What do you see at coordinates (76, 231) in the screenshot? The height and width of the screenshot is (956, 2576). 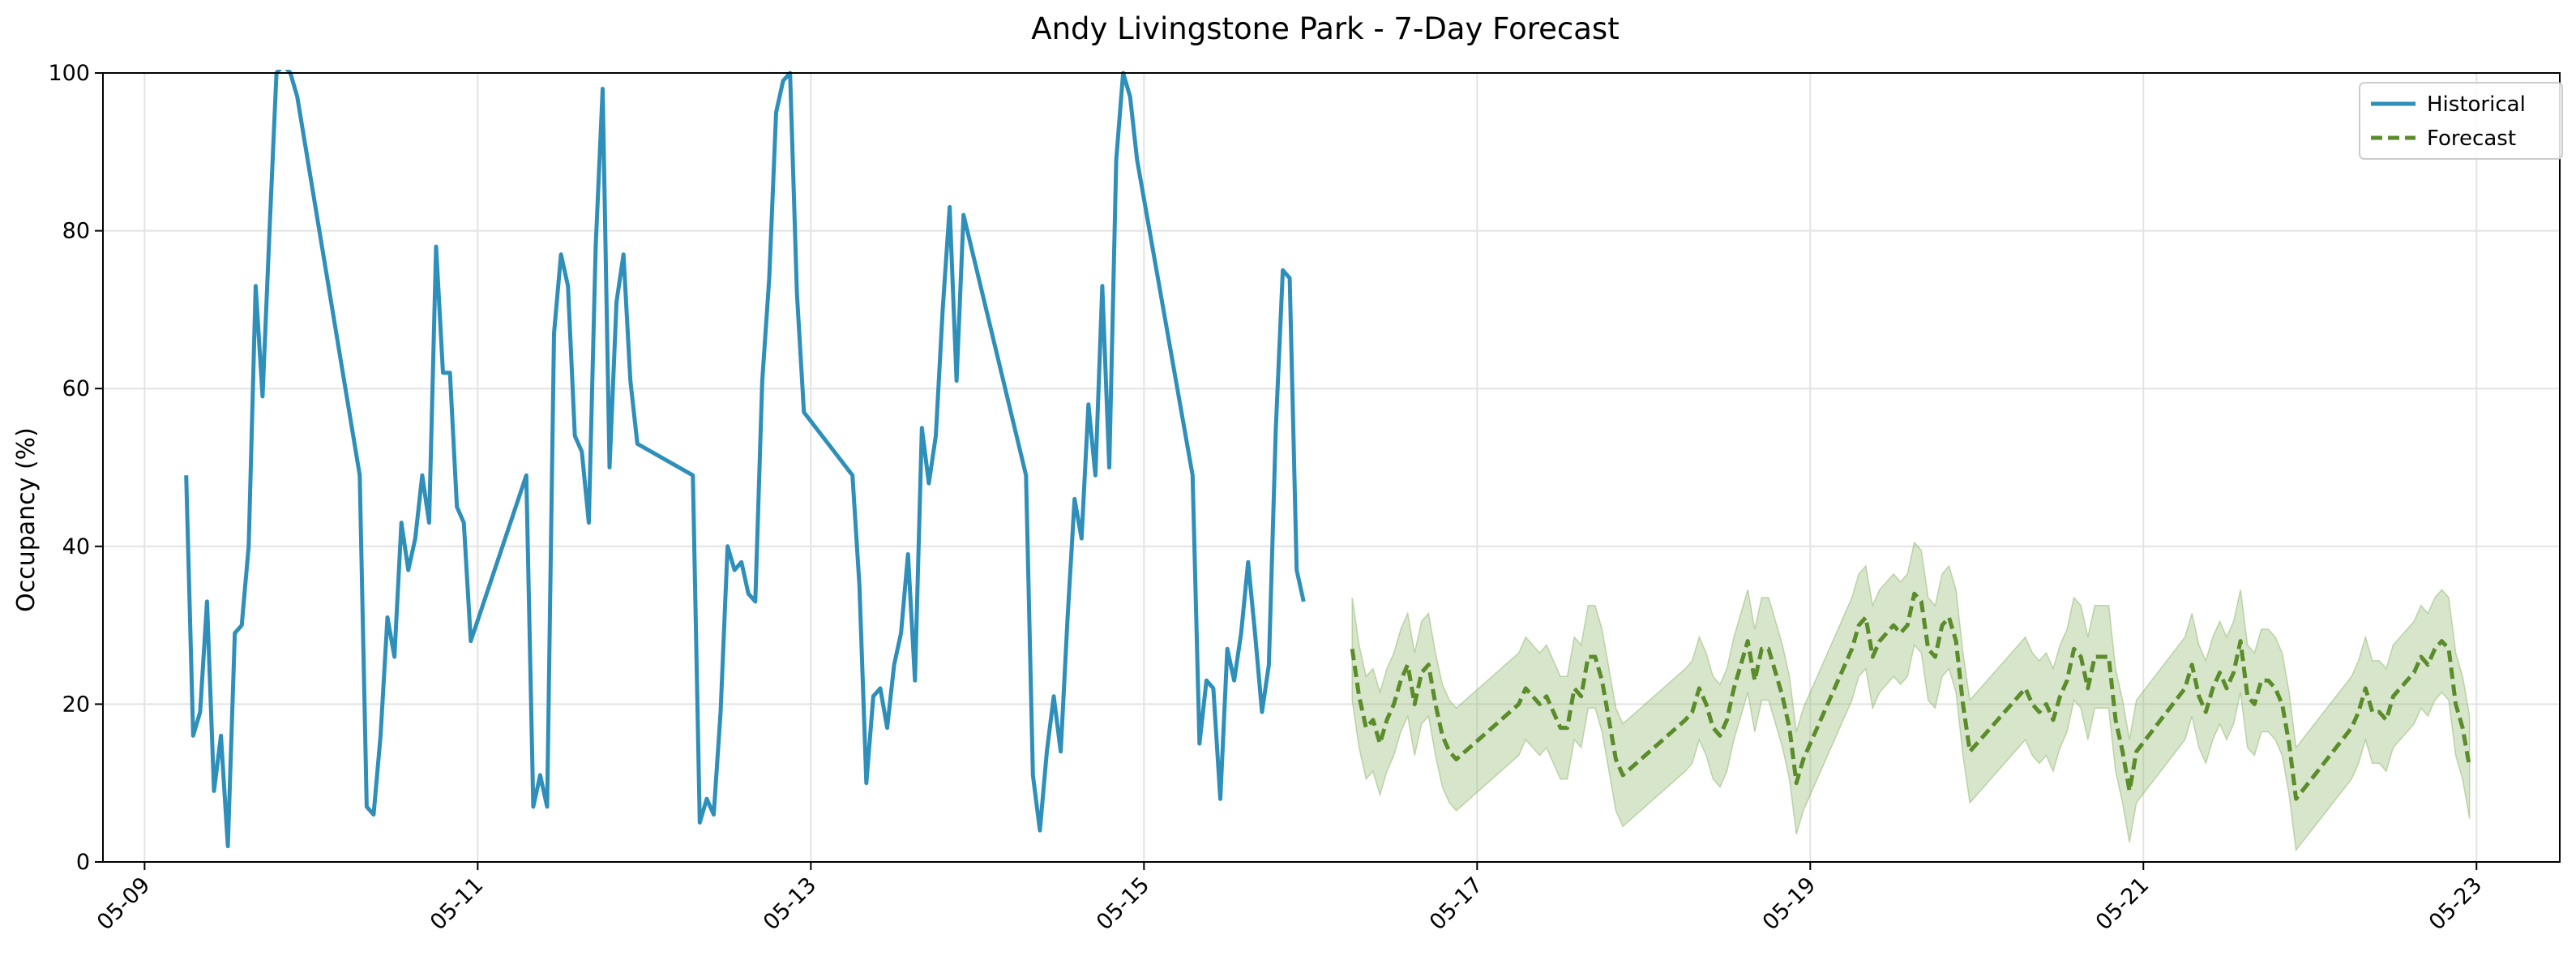 I see `y-tick-label: 80` at bounding box center [76, 231].